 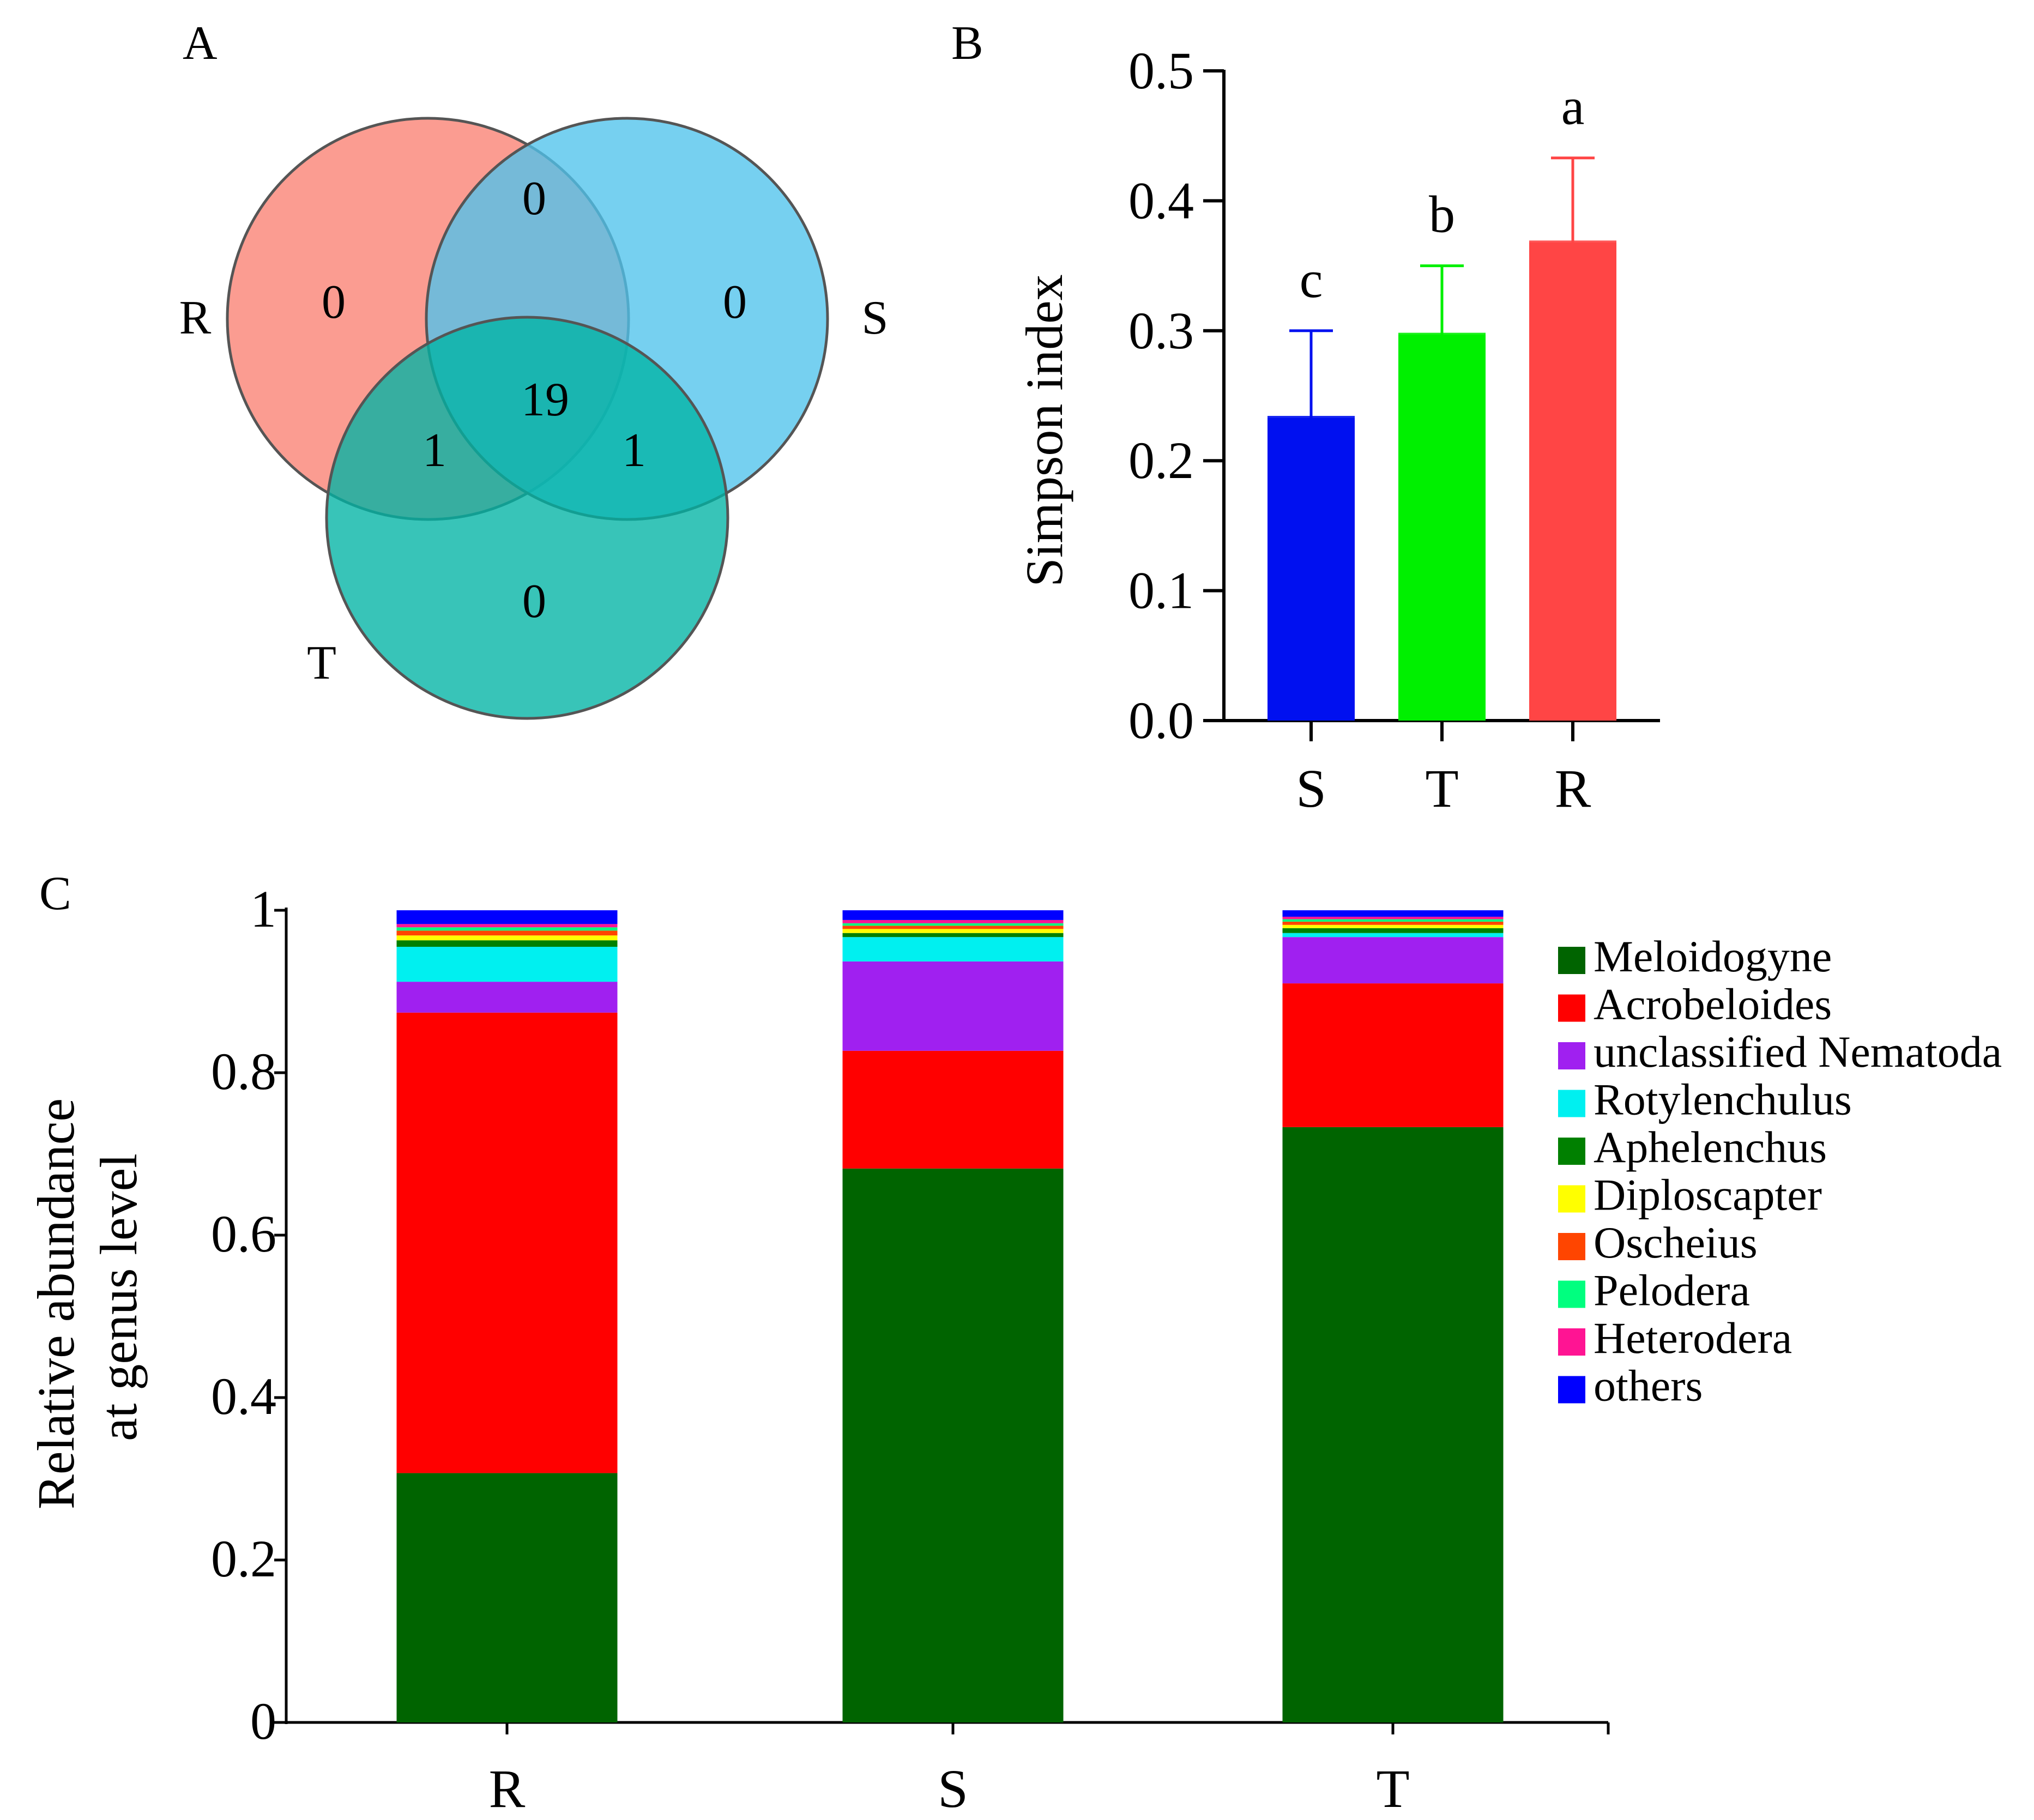 What do you see at coordinates (1393, 935) in the screenshot?
I see `stacked-segment-t-rotylenchulus` at bounding box center [1393, 935].